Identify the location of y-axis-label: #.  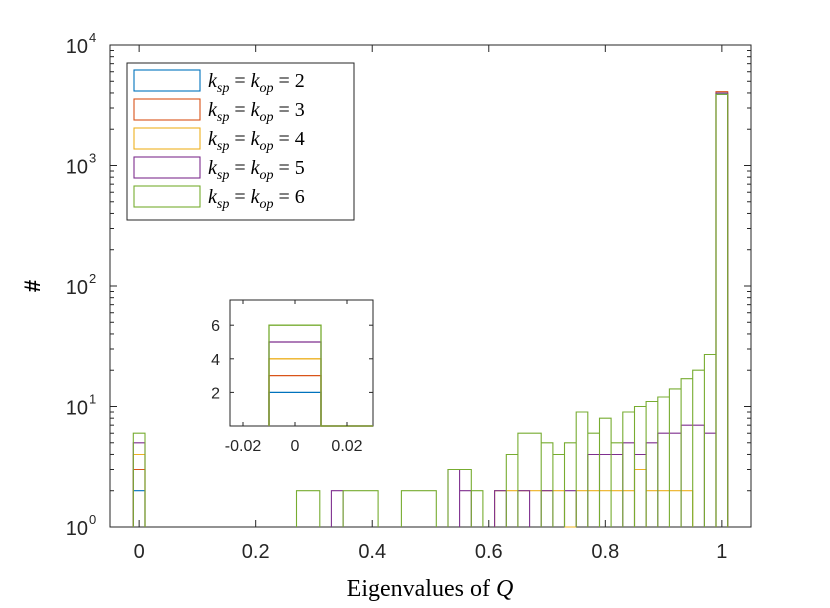
(32, 286).